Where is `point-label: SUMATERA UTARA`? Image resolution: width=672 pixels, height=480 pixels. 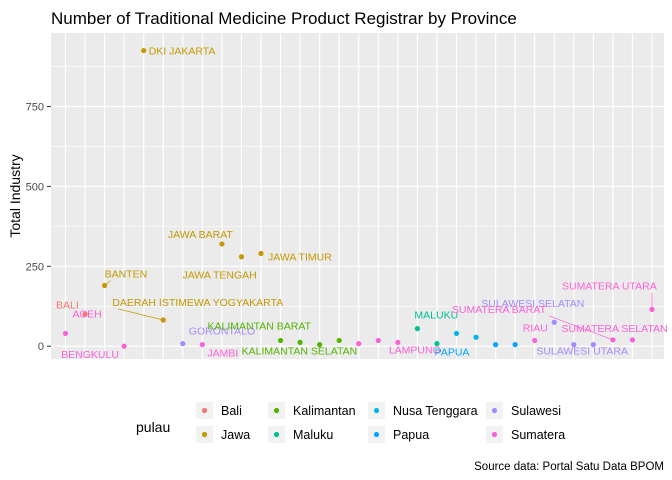 point-label: SUMATERA UTARA is located at coordinates (609, 286).